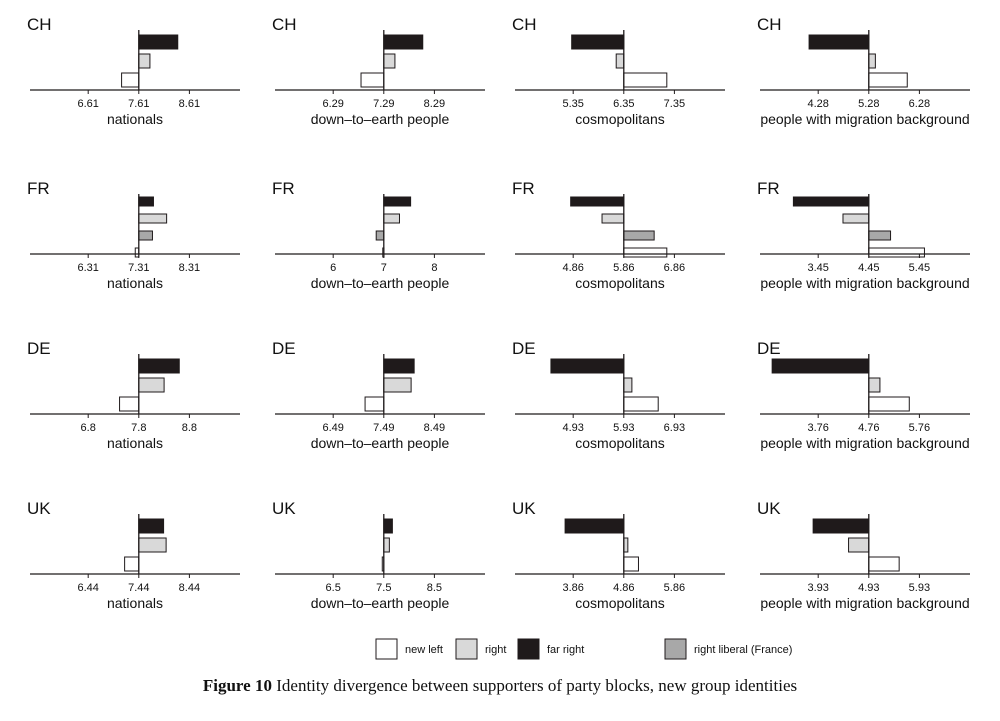 This screenshot has height=721, width=1000. What do you see at coordinates (424, 650) in the screenshot?
I see `legend-label: new left` at bounding box center [424, 650].